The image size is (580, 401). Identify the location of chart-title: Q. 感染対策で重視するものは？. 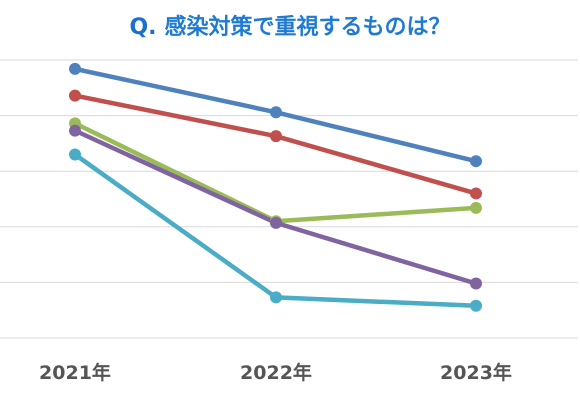
(290, 28).